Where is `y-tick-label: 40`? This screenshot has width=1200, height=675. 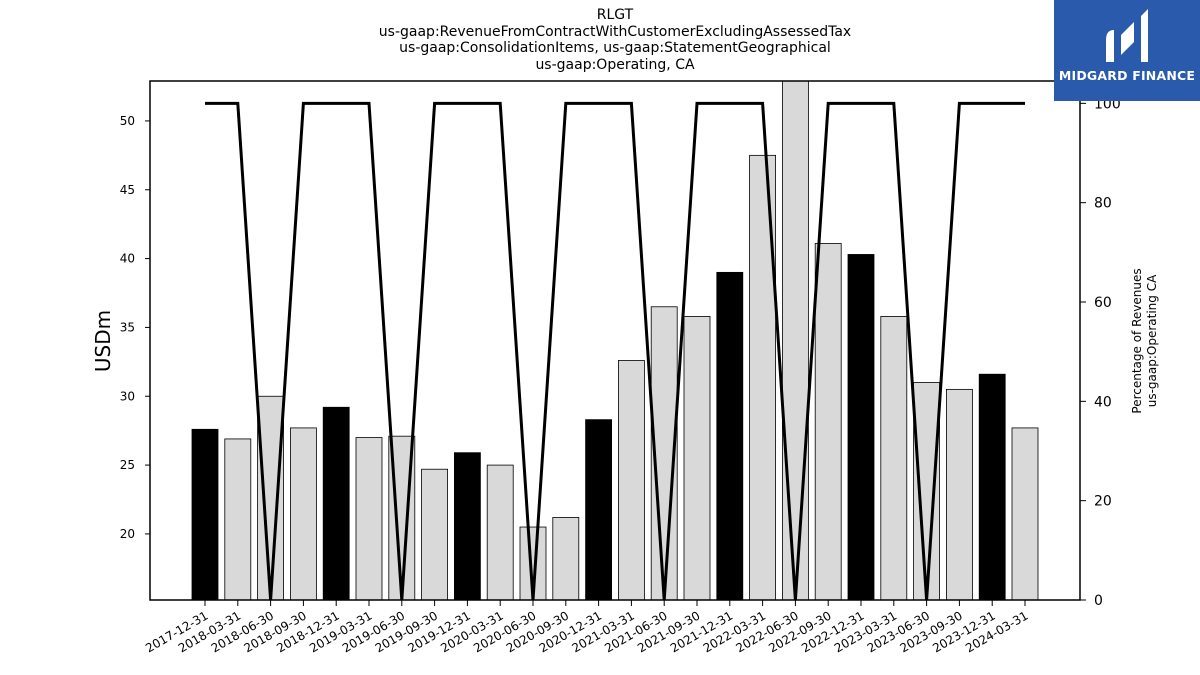 y-tick-label: 40 is located at coordinates (127, 259).